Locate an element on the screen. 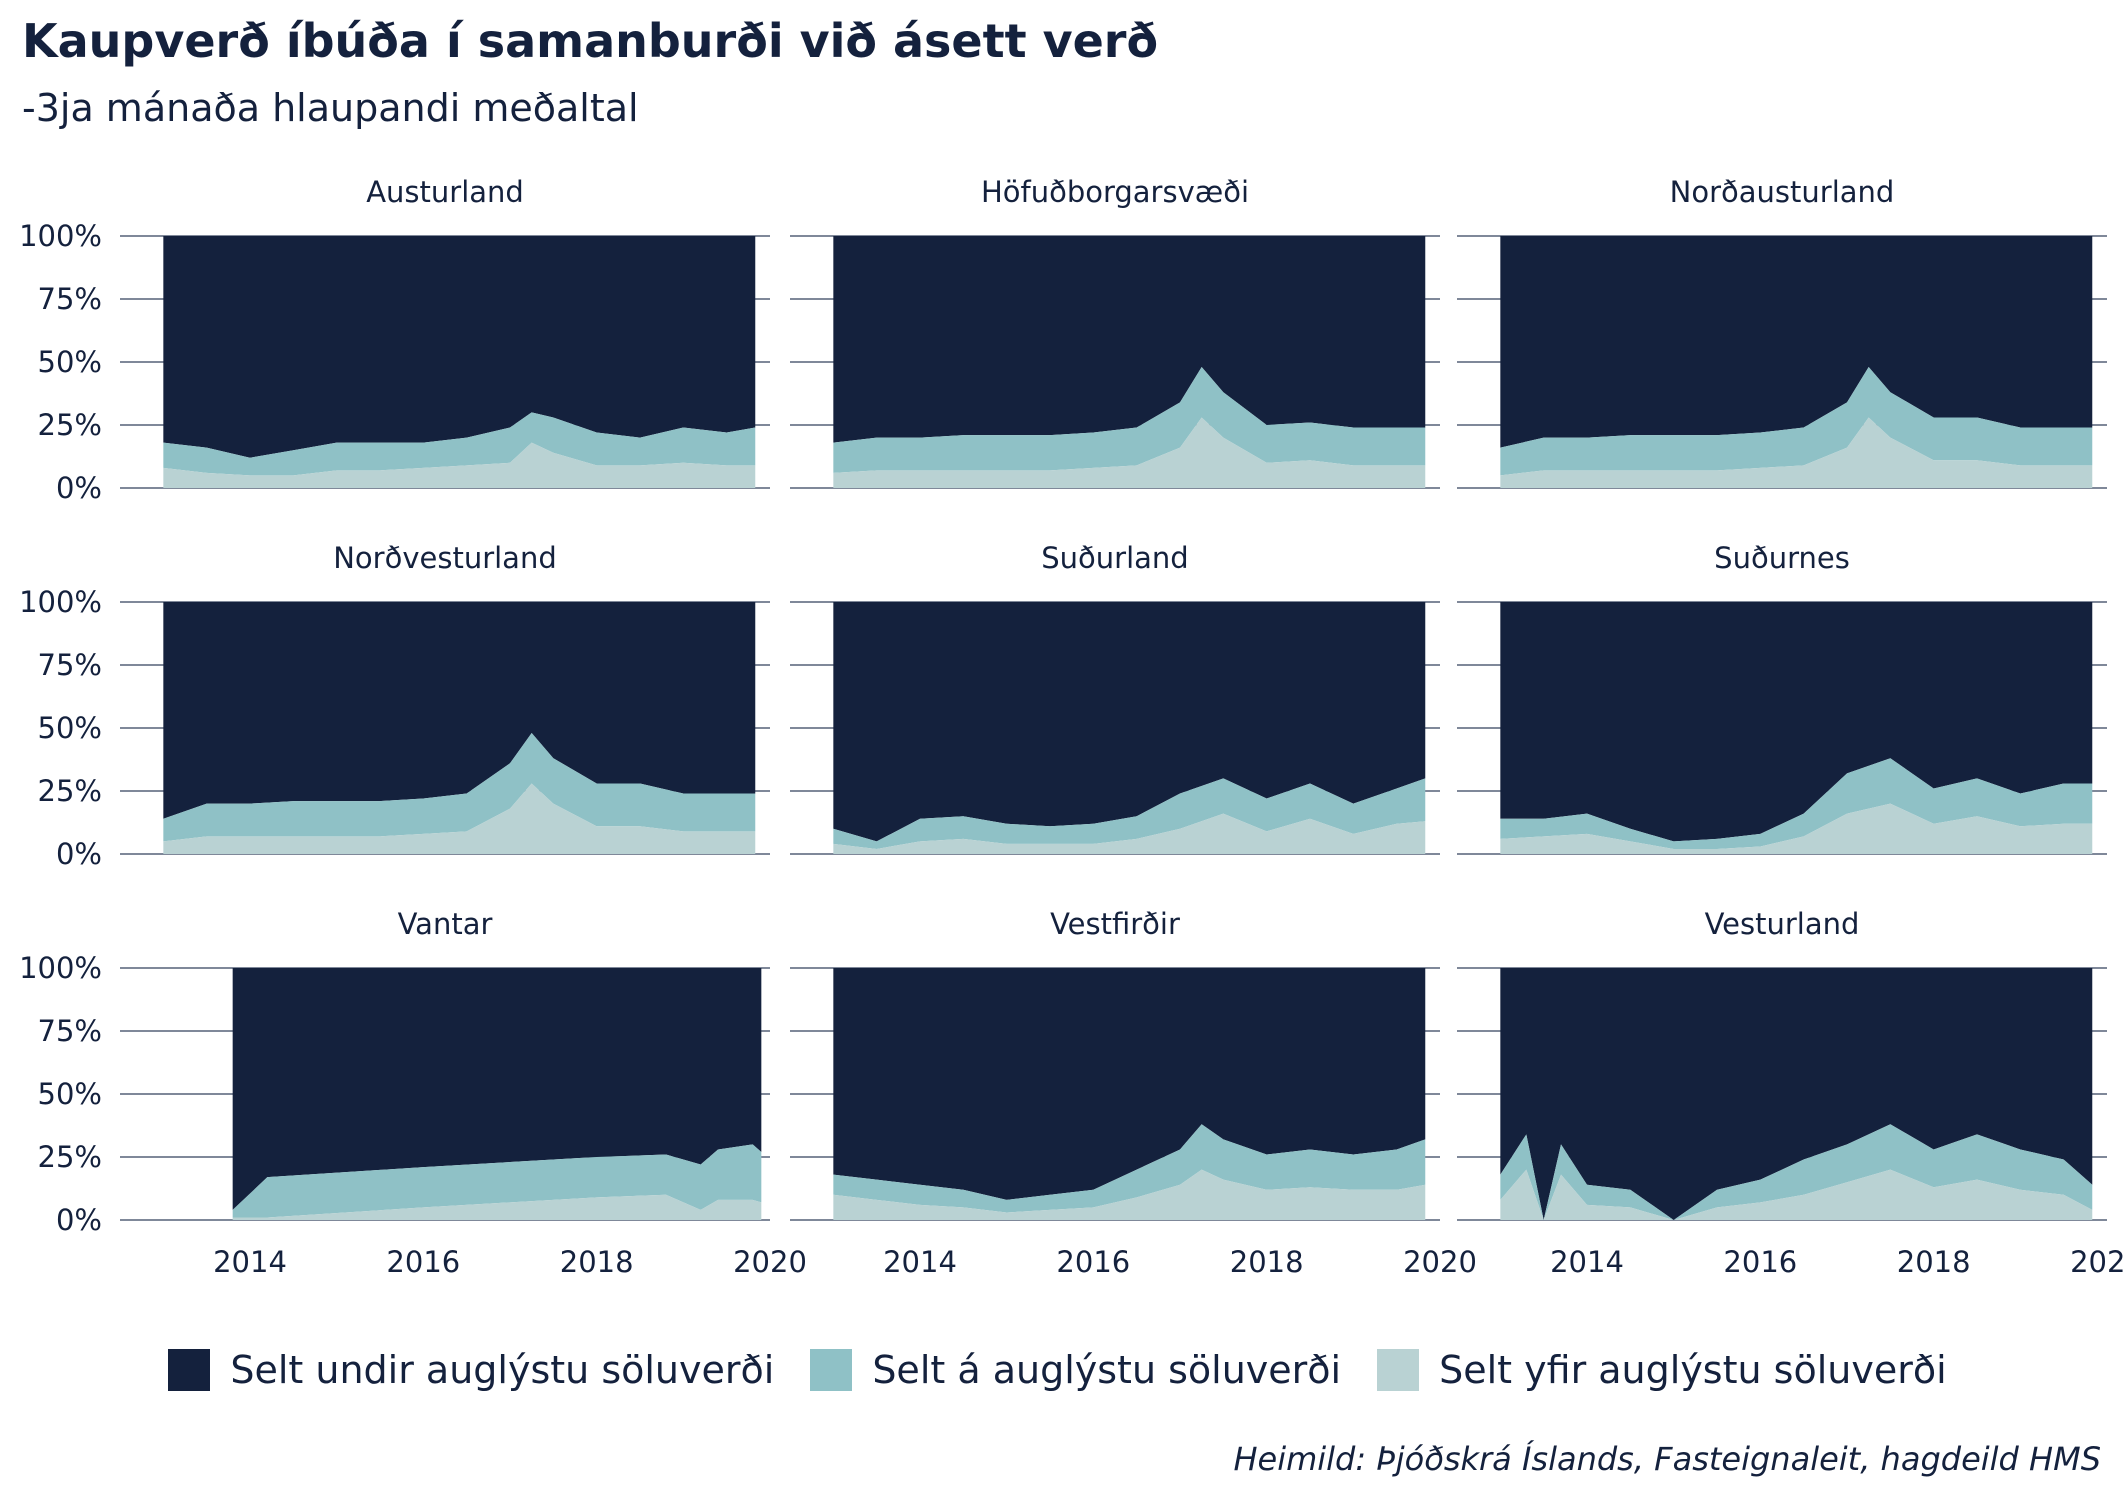  panel-8-xtick-2014: 2014 is located at coordinates (920, 1262).